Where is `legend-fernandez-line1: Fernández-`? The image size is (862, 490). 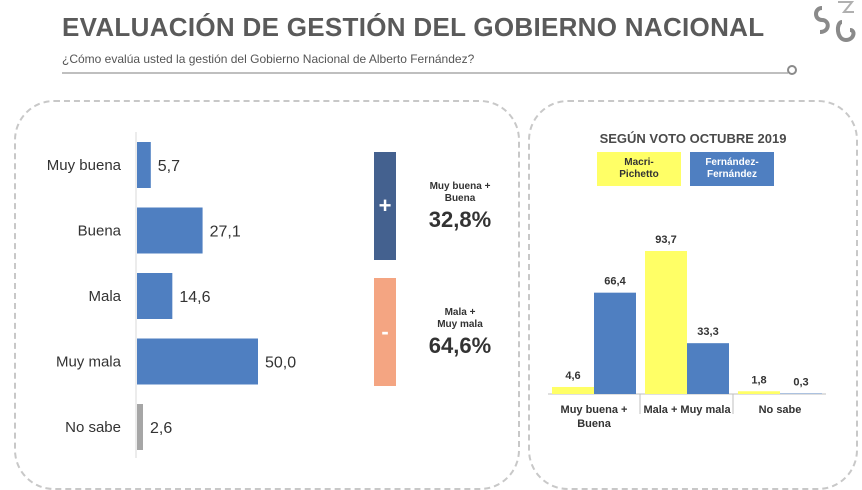 legend-fernandez-line1: Fernández- is located at coordinates (731, 163).